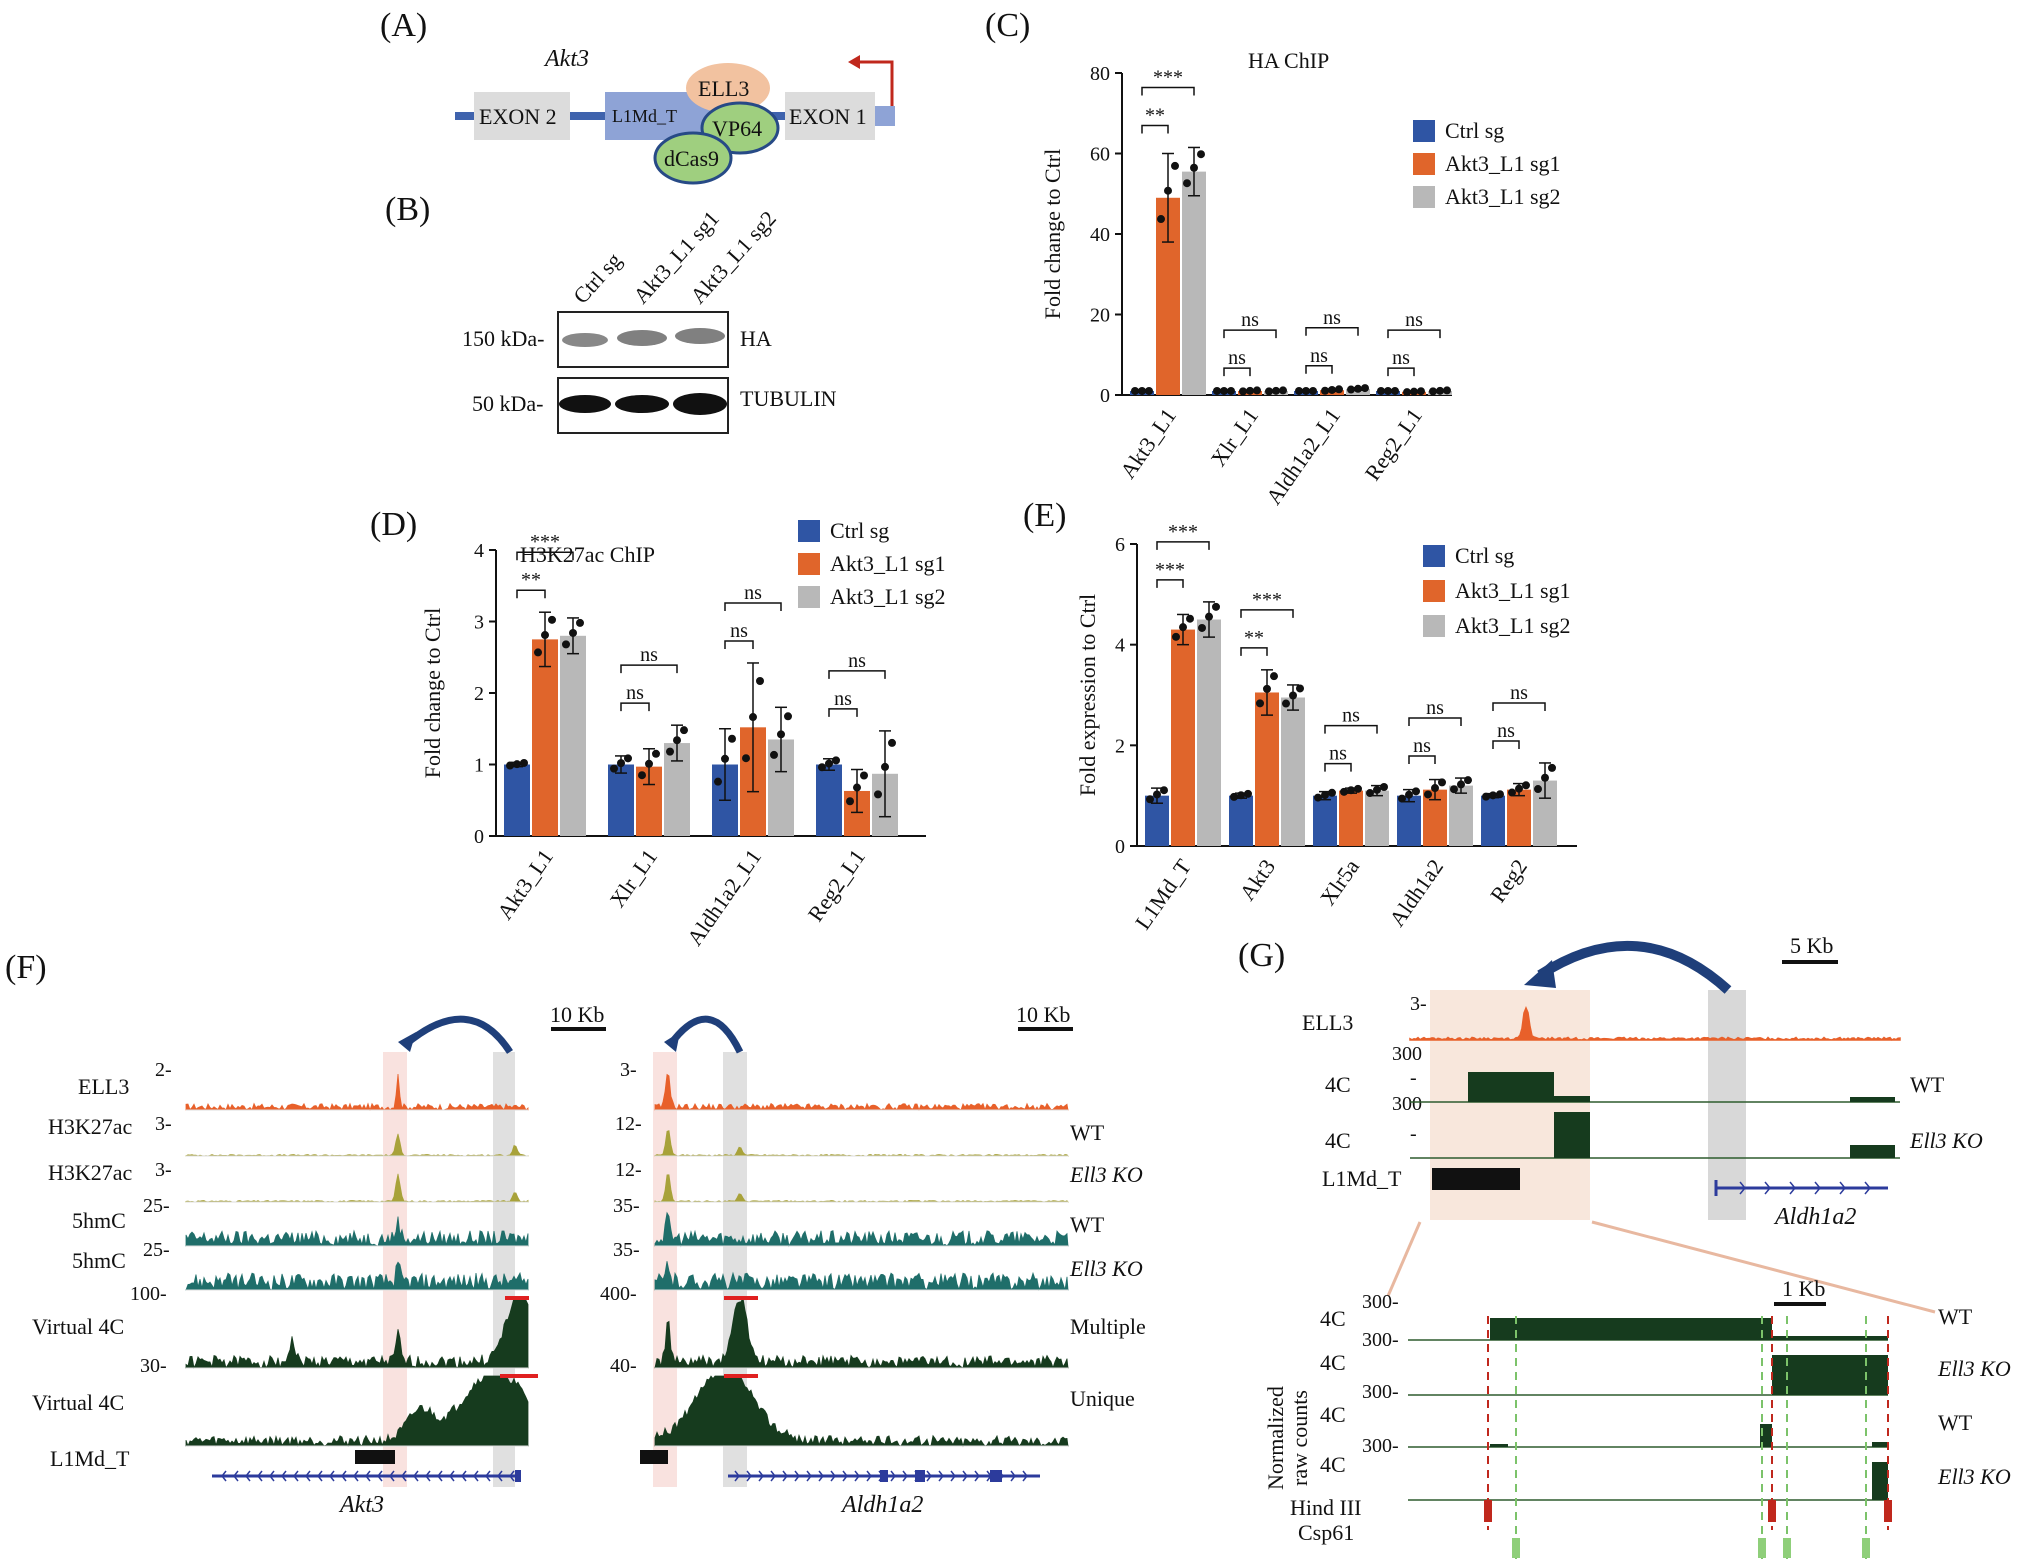 This screenshot has width=2020, height=1559. Describe the element at coordinates (518, 116) in the screenshot. I see `exon2-label: EXON 2` at that location.